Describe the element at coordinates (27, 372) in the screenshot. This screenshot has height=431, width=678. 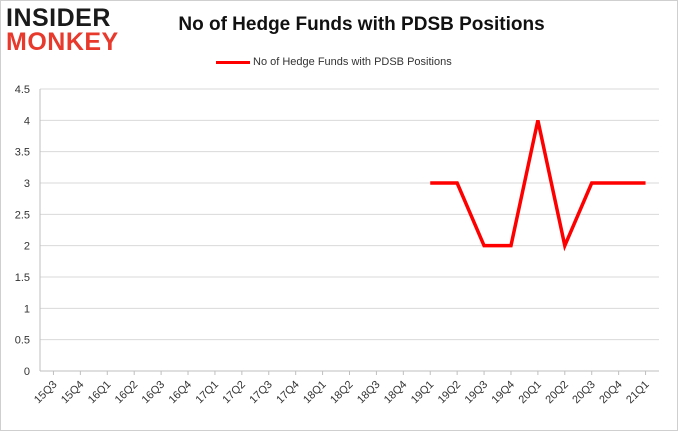
I see `y-tick-label: 0` at that location.